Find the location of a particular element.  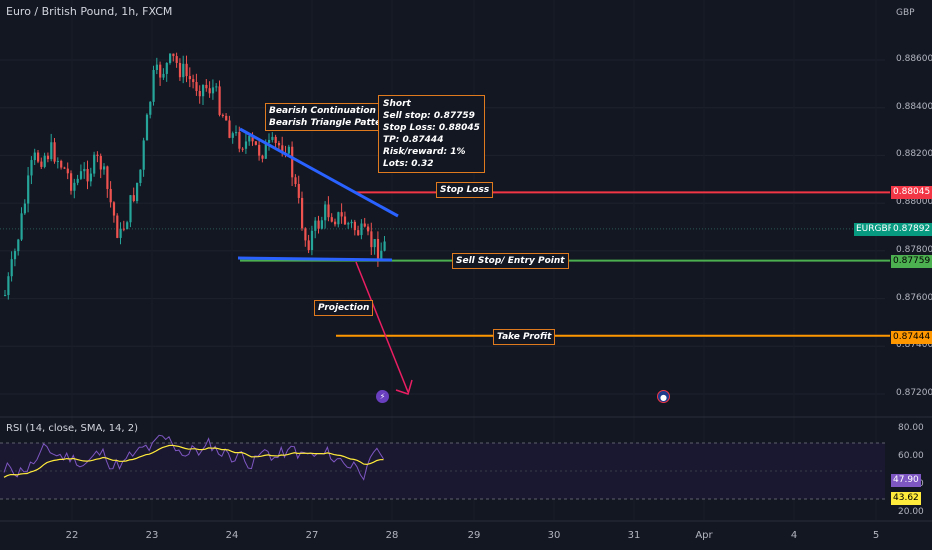

price-tick-label: 0.87200 is located at coordinates (914, 393).